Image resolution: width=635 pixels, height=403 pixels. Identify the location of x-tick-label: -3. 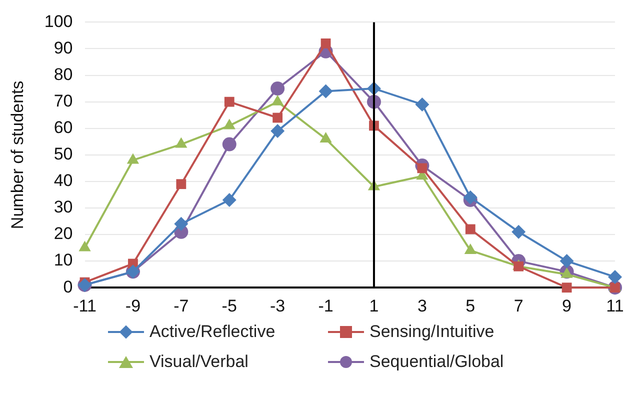
(278, 306).